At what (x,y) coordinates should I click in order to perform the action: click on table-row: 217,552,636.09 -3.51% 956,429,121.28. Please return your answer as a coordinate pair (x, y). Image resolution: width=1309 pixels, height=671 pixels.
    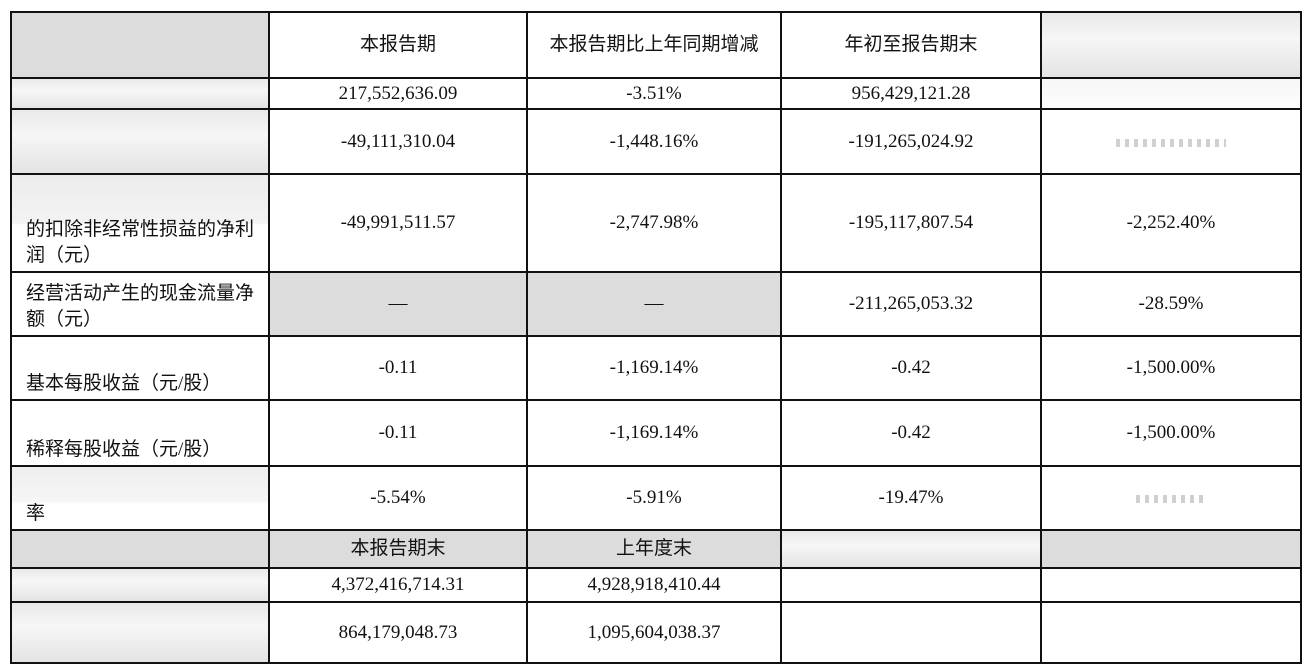
    Looking at the image, I should click on (656, 93).